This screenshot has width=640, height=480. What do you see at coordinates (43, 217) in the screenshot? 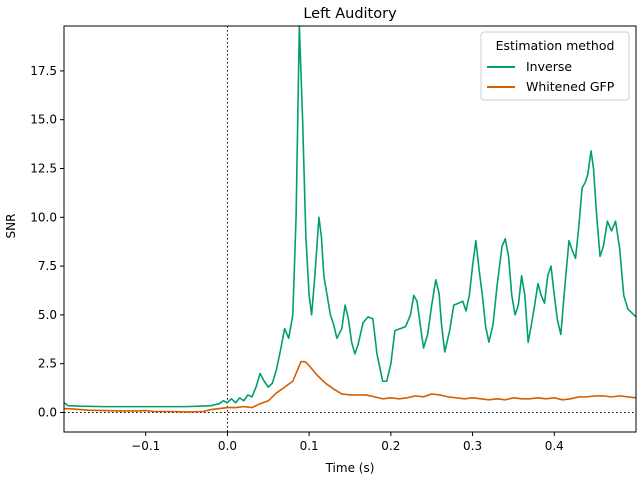
I see `y-tick-label: 10.0` at bounding box center [43, 217].